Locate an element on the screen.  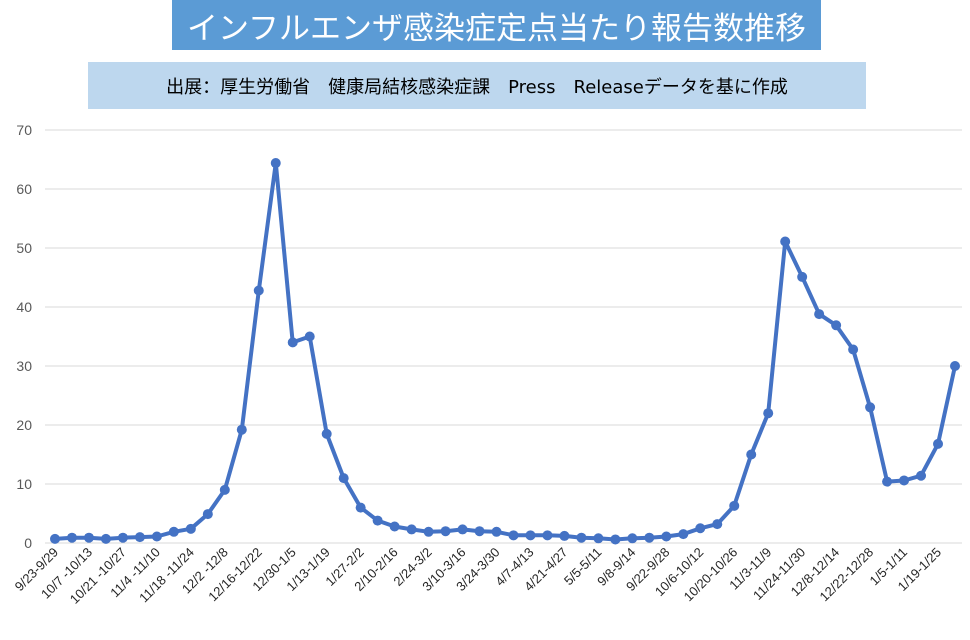
y-tick-label: 10 is located at coordinates (24, 484).